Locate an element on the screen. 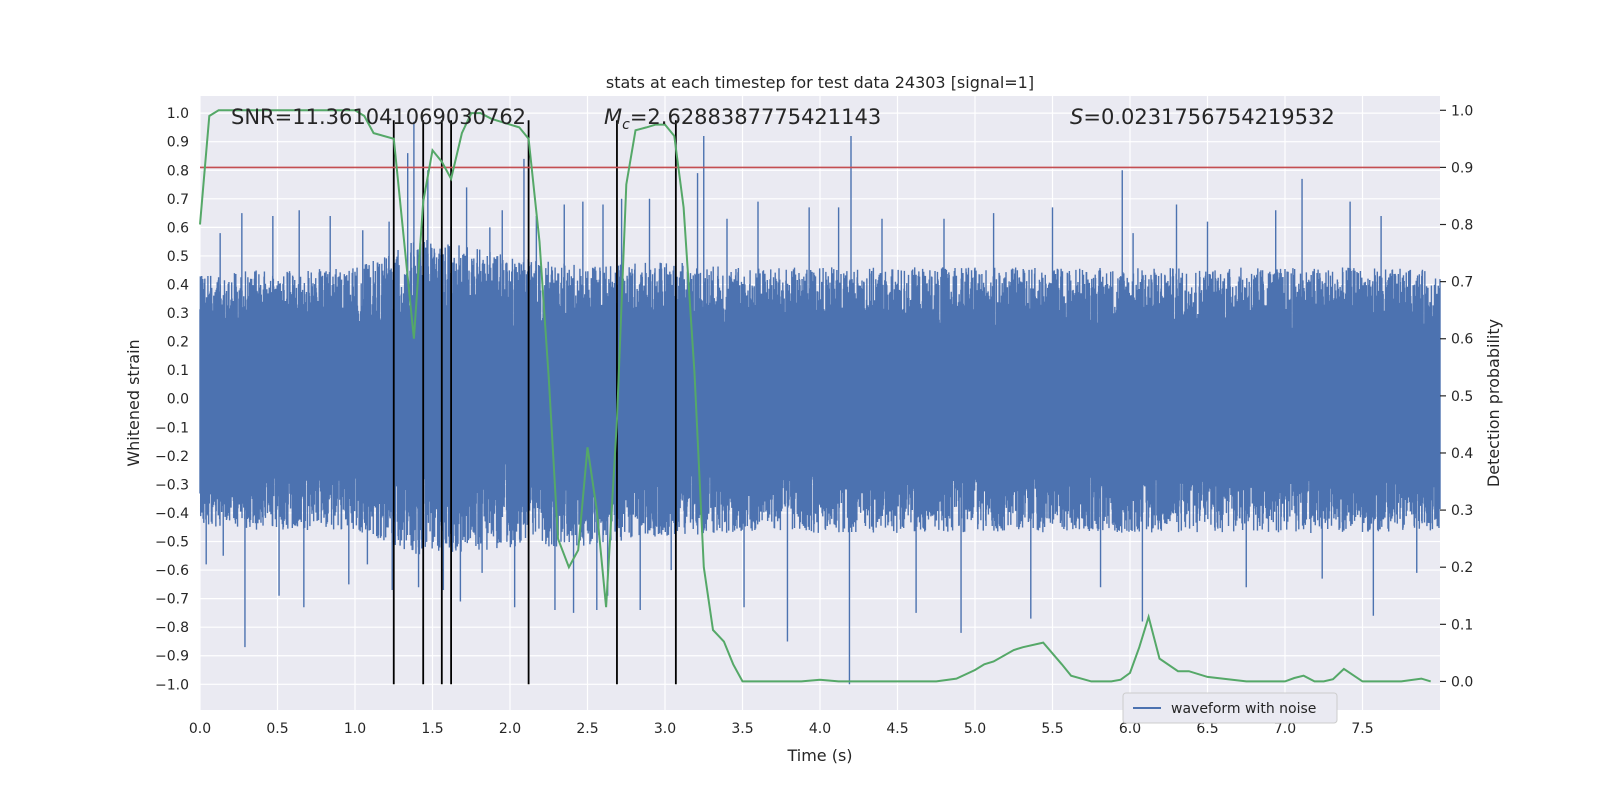 The height and width of the screenshot is (800, 1600). x-tick-label: 4.5 is located at coordinates (897, 729).